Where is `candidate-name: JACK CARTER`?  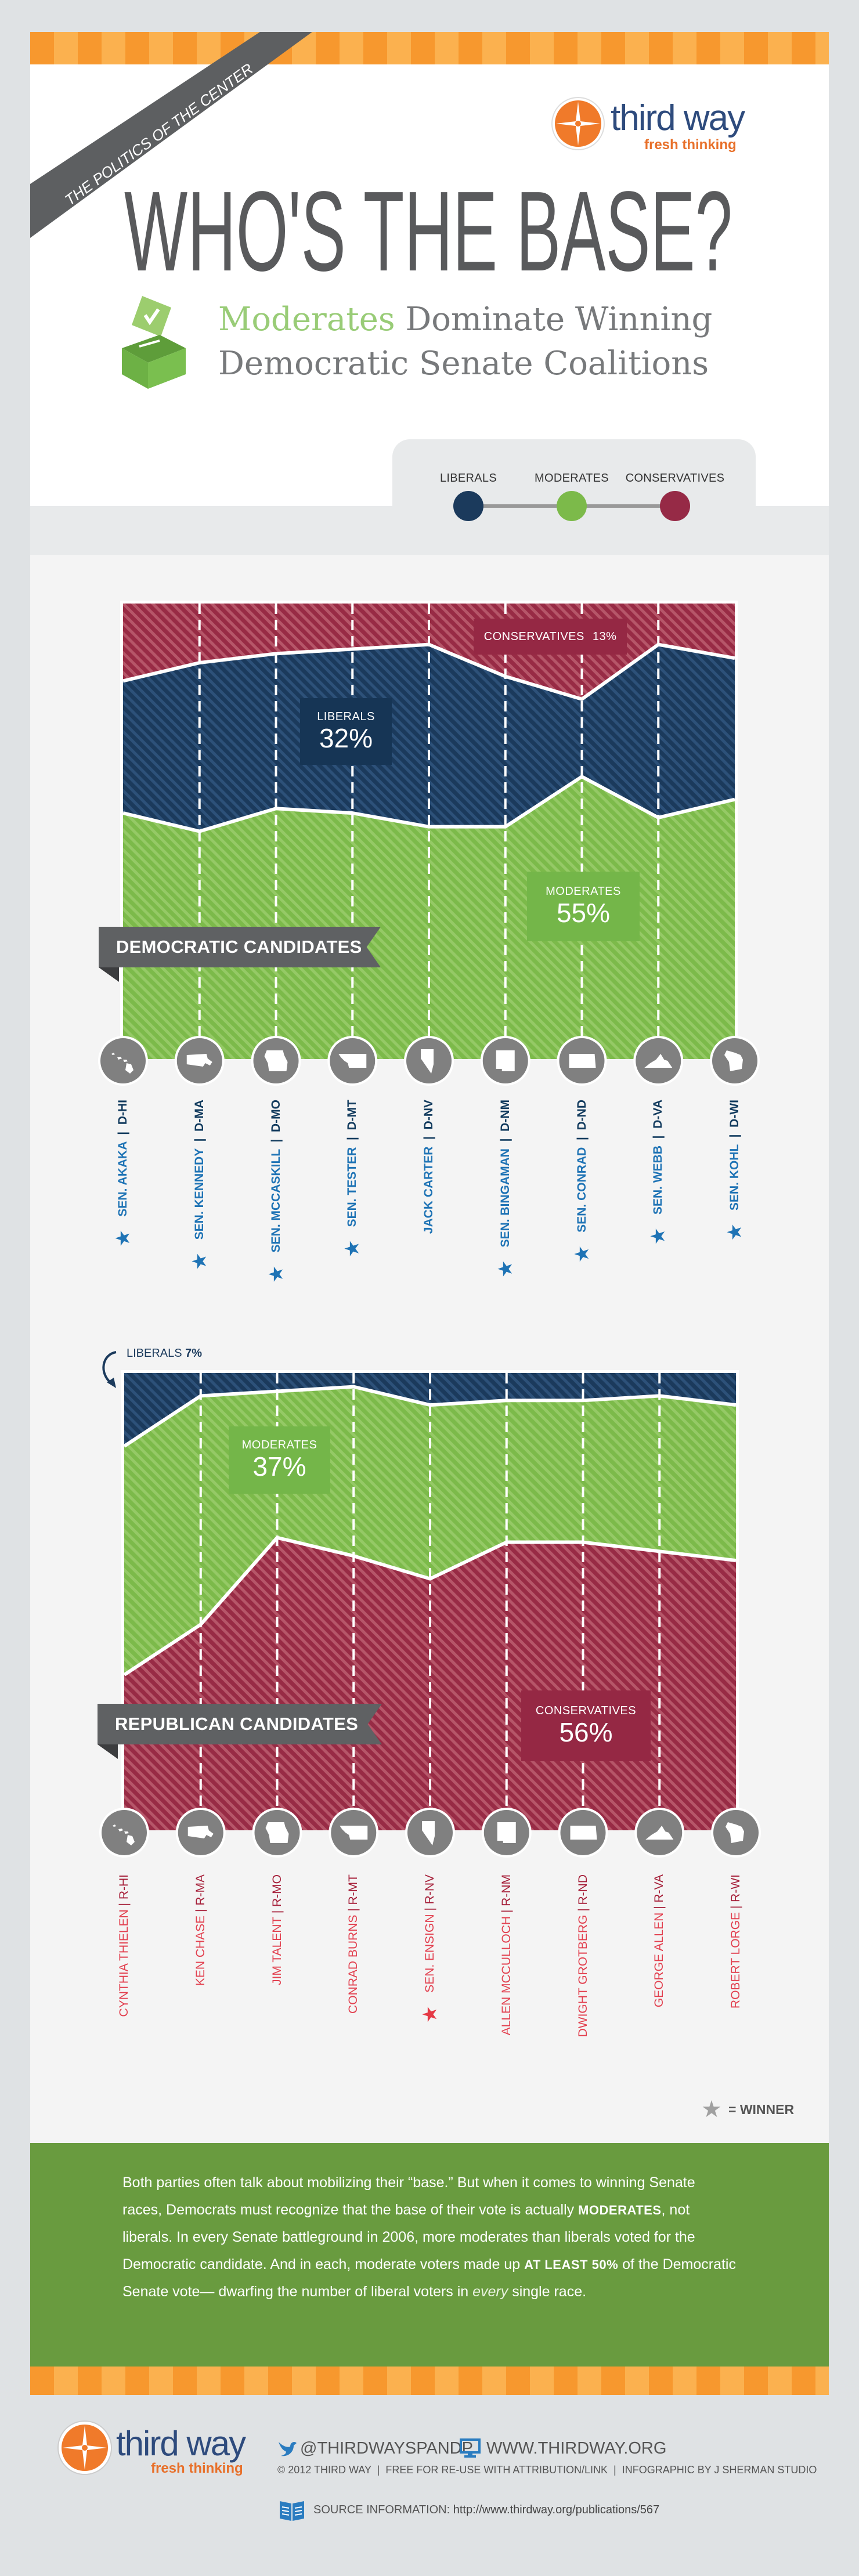
candidate-name: JACK CARTER is located at coordinates (428, 1190).